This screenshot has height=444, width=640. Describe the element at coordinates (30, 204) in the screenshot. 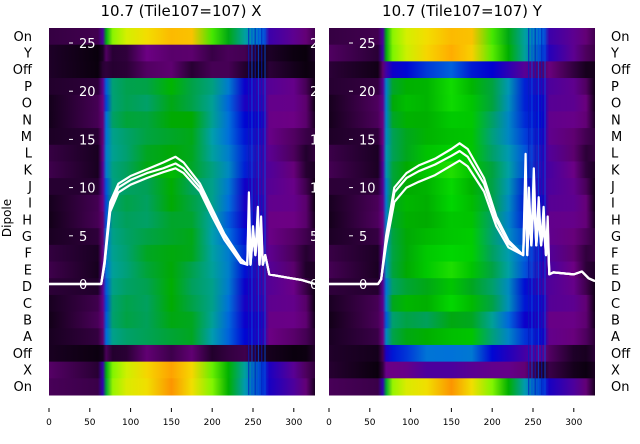

I see `row-label: I` at that location.